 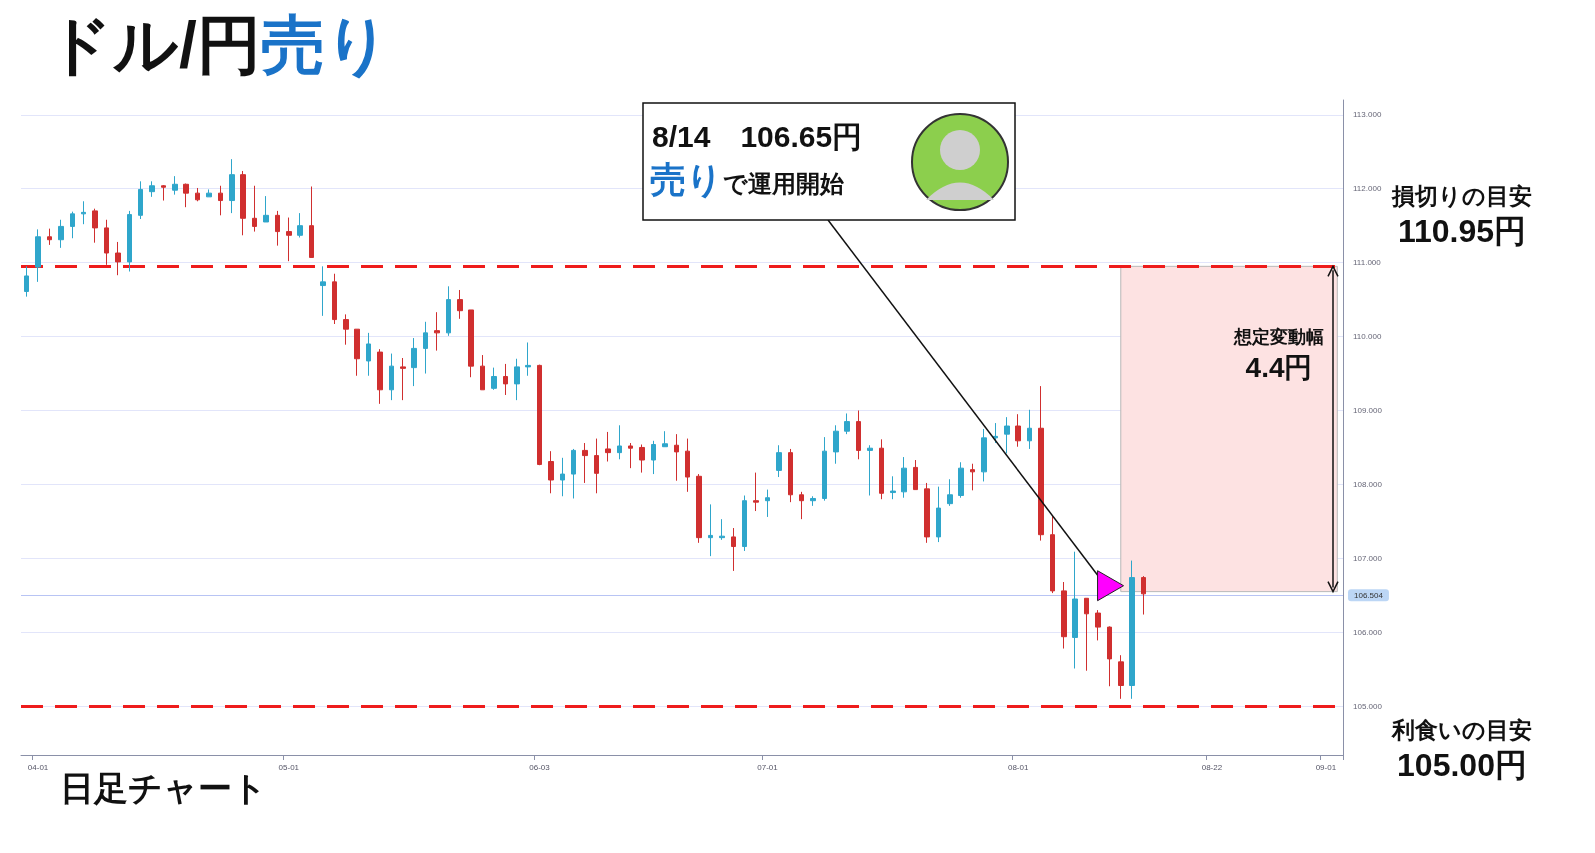 I want to click on annotation: 8/14 106.65円, so click(x=757, y=136).